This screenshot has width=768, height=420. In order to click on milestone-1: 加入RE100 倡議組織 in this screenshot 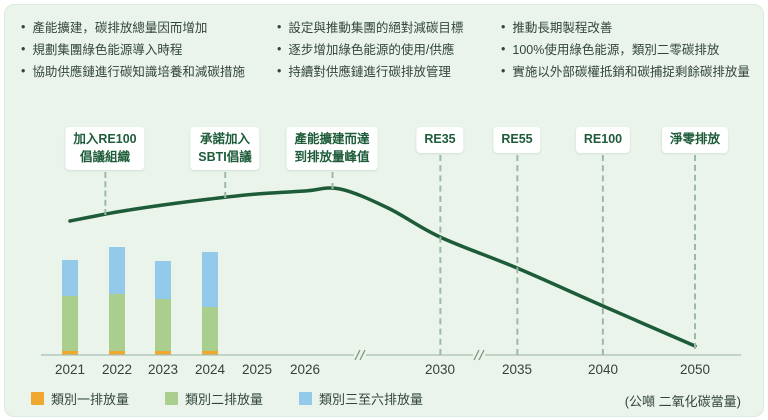, I will do `click(105, 171)`.